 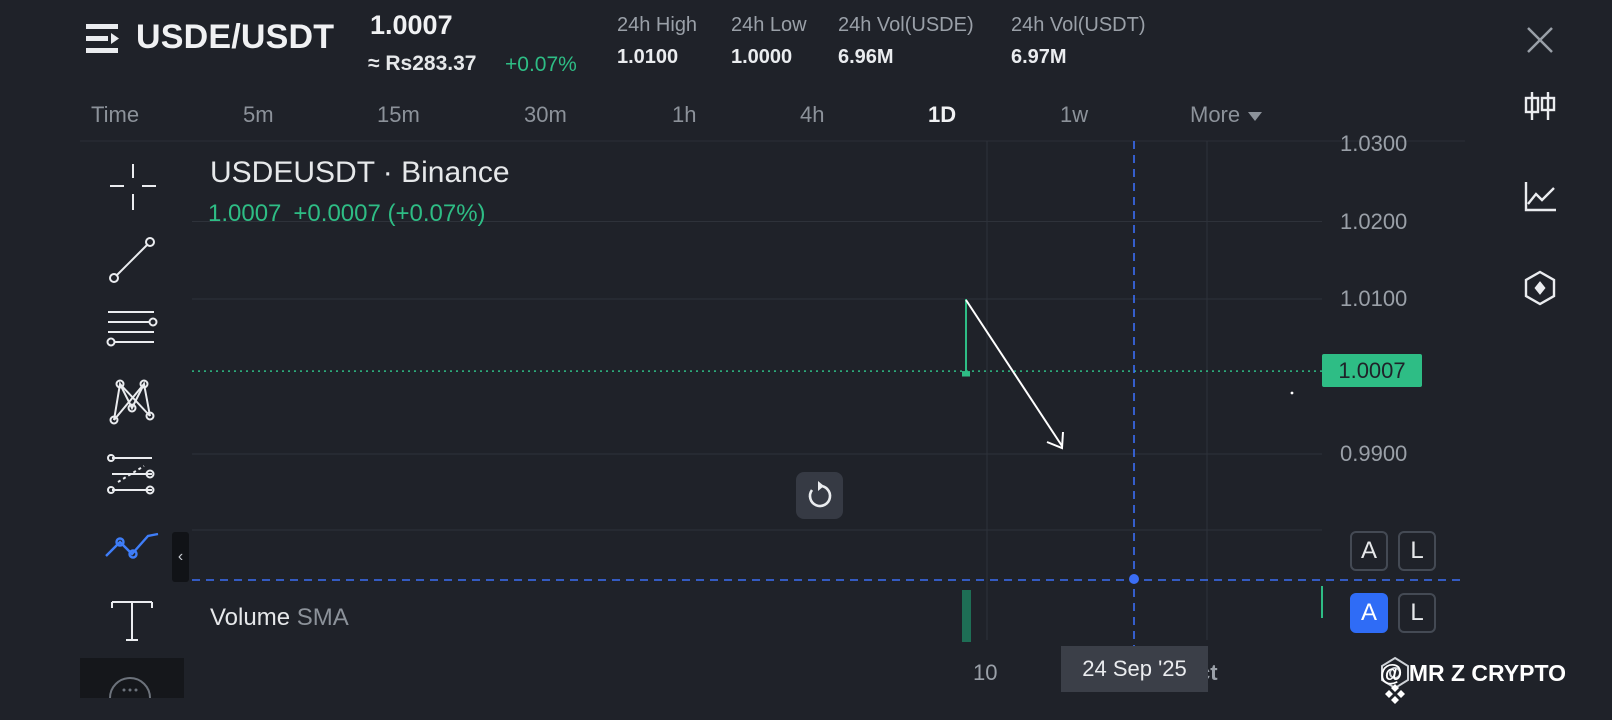 I want to click on more-tools-icon, so click(x=130, y=687).